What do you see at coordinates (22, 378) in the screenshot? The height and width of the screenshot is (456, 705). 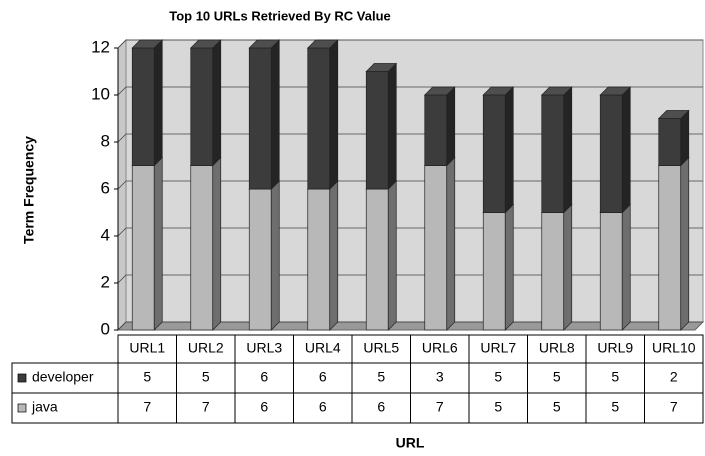 I see `legend-swatch` at bounding box center [22, 378].